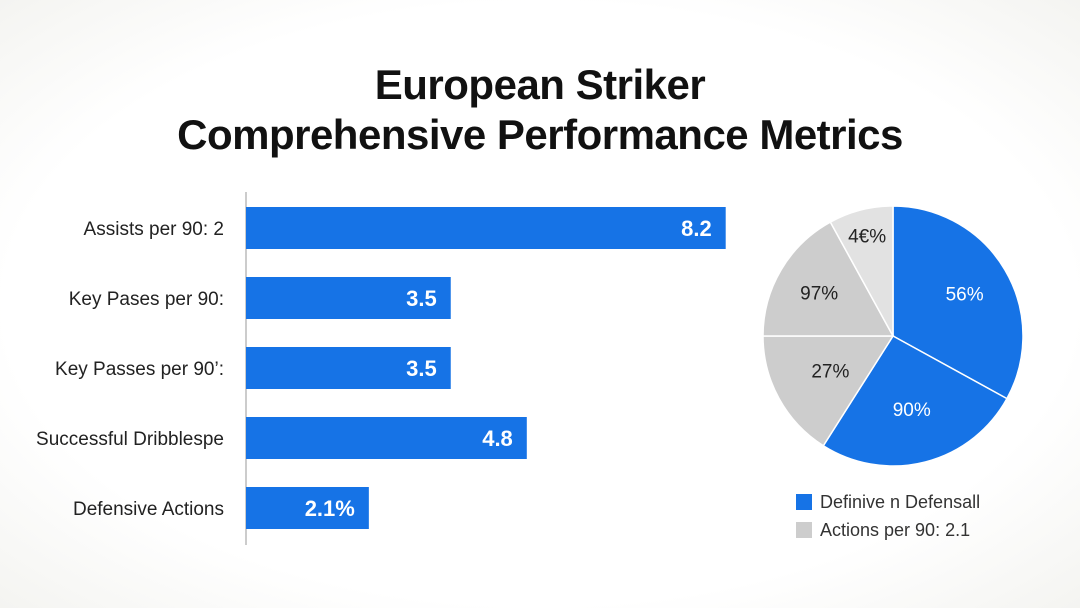 This screenshot has width=1080, height=608. I want to click on pie-slice-label: 56%, so click(965, 295).